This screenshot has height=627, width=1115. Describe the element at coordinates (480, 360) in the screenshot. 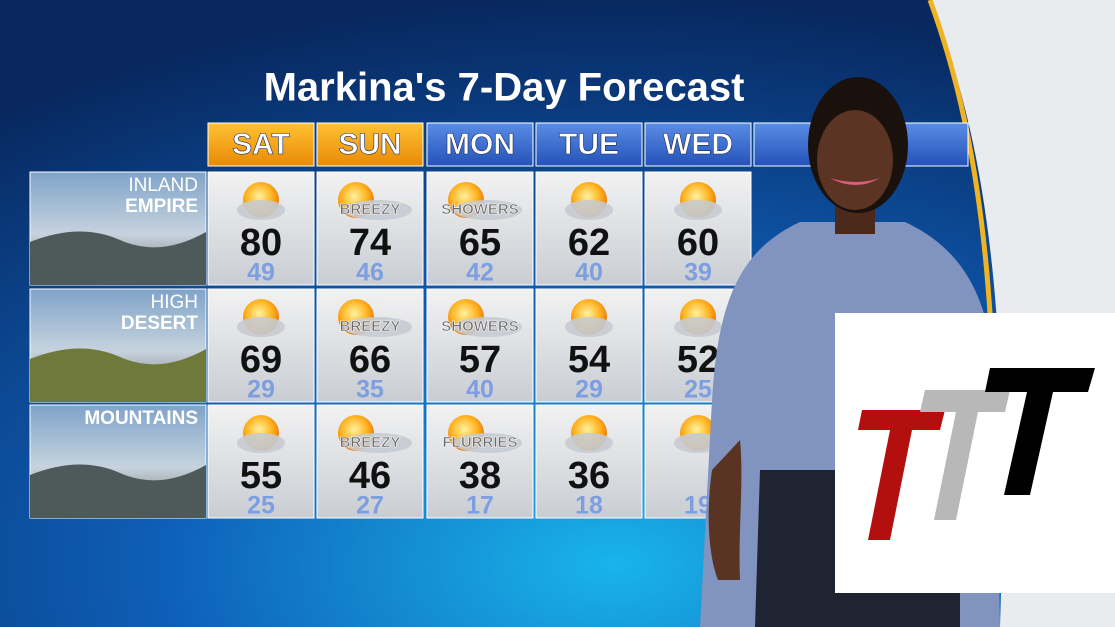

I see `high-temp: 57` at that location.